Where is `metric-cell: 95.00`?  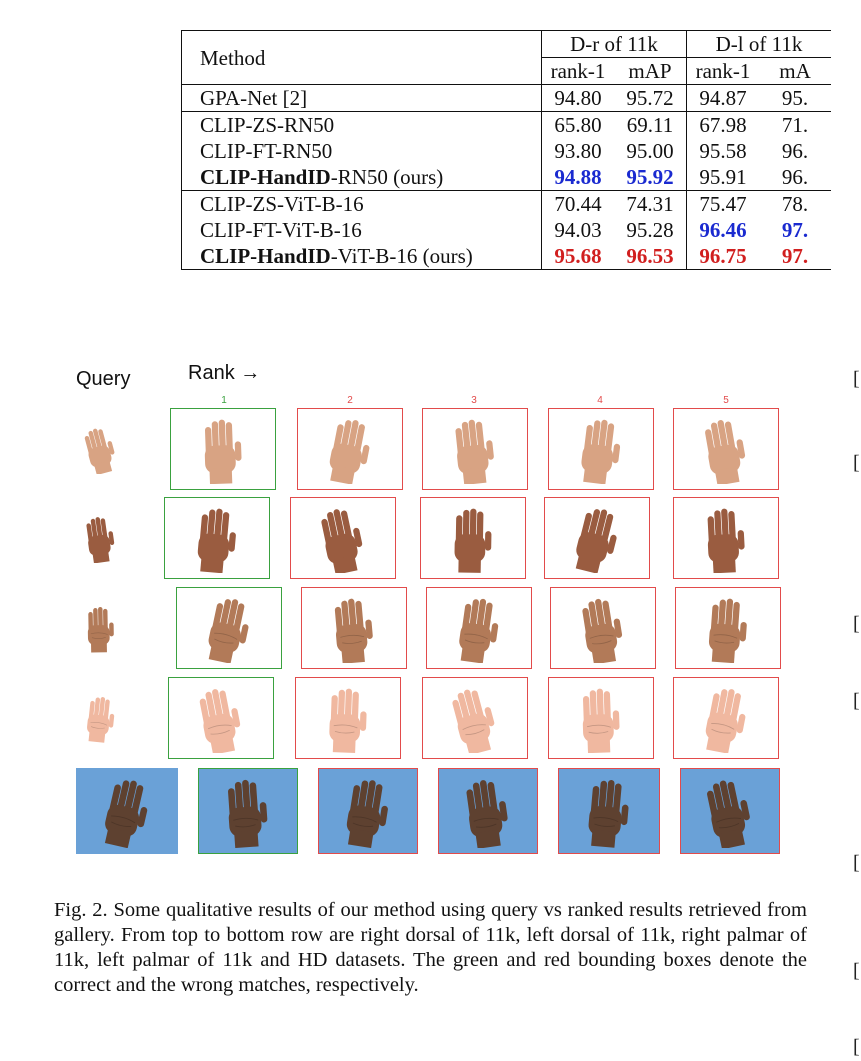
metric-cell: 95.00 is located at coordinates (650, 151).